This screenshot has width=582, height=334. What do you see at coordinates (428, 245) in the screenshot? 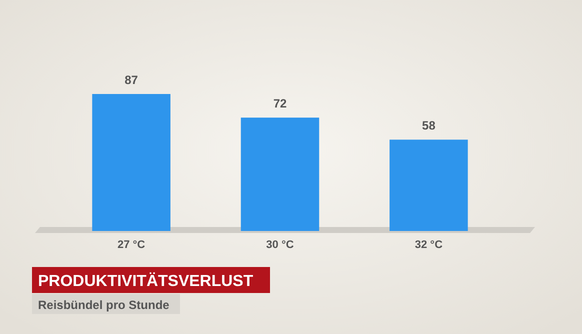
I see `x-tick-label: 32 °C` at bounding box center [428, 245].